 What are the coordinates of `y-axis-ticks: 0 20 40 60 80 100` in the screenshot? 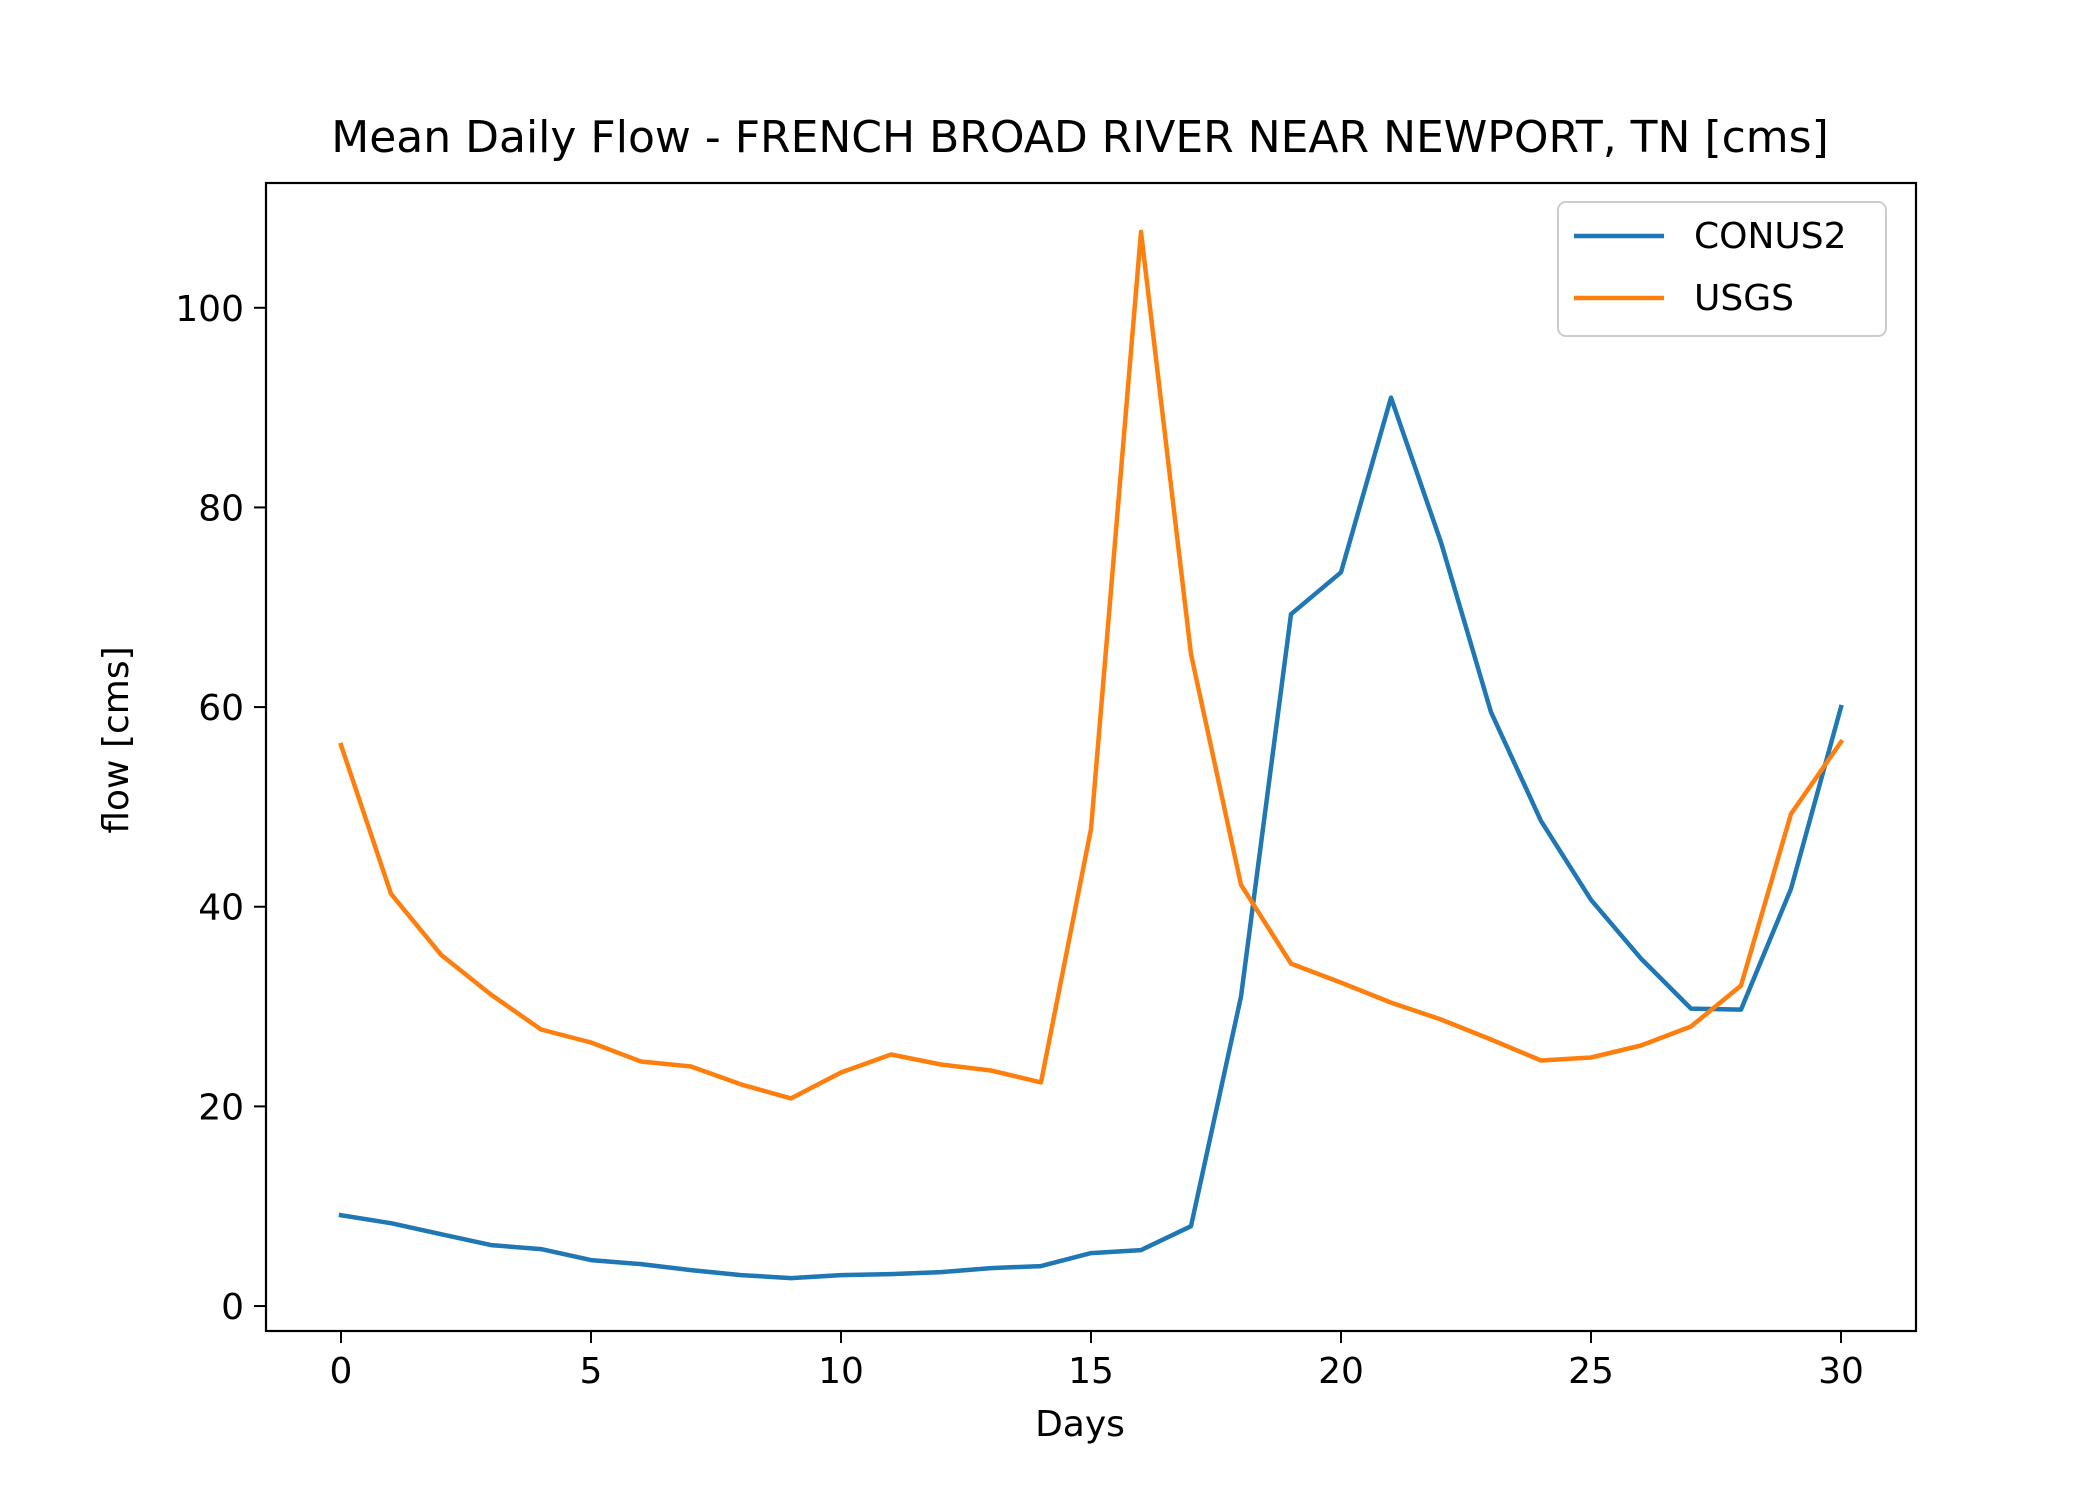 It's located at (220, 808).